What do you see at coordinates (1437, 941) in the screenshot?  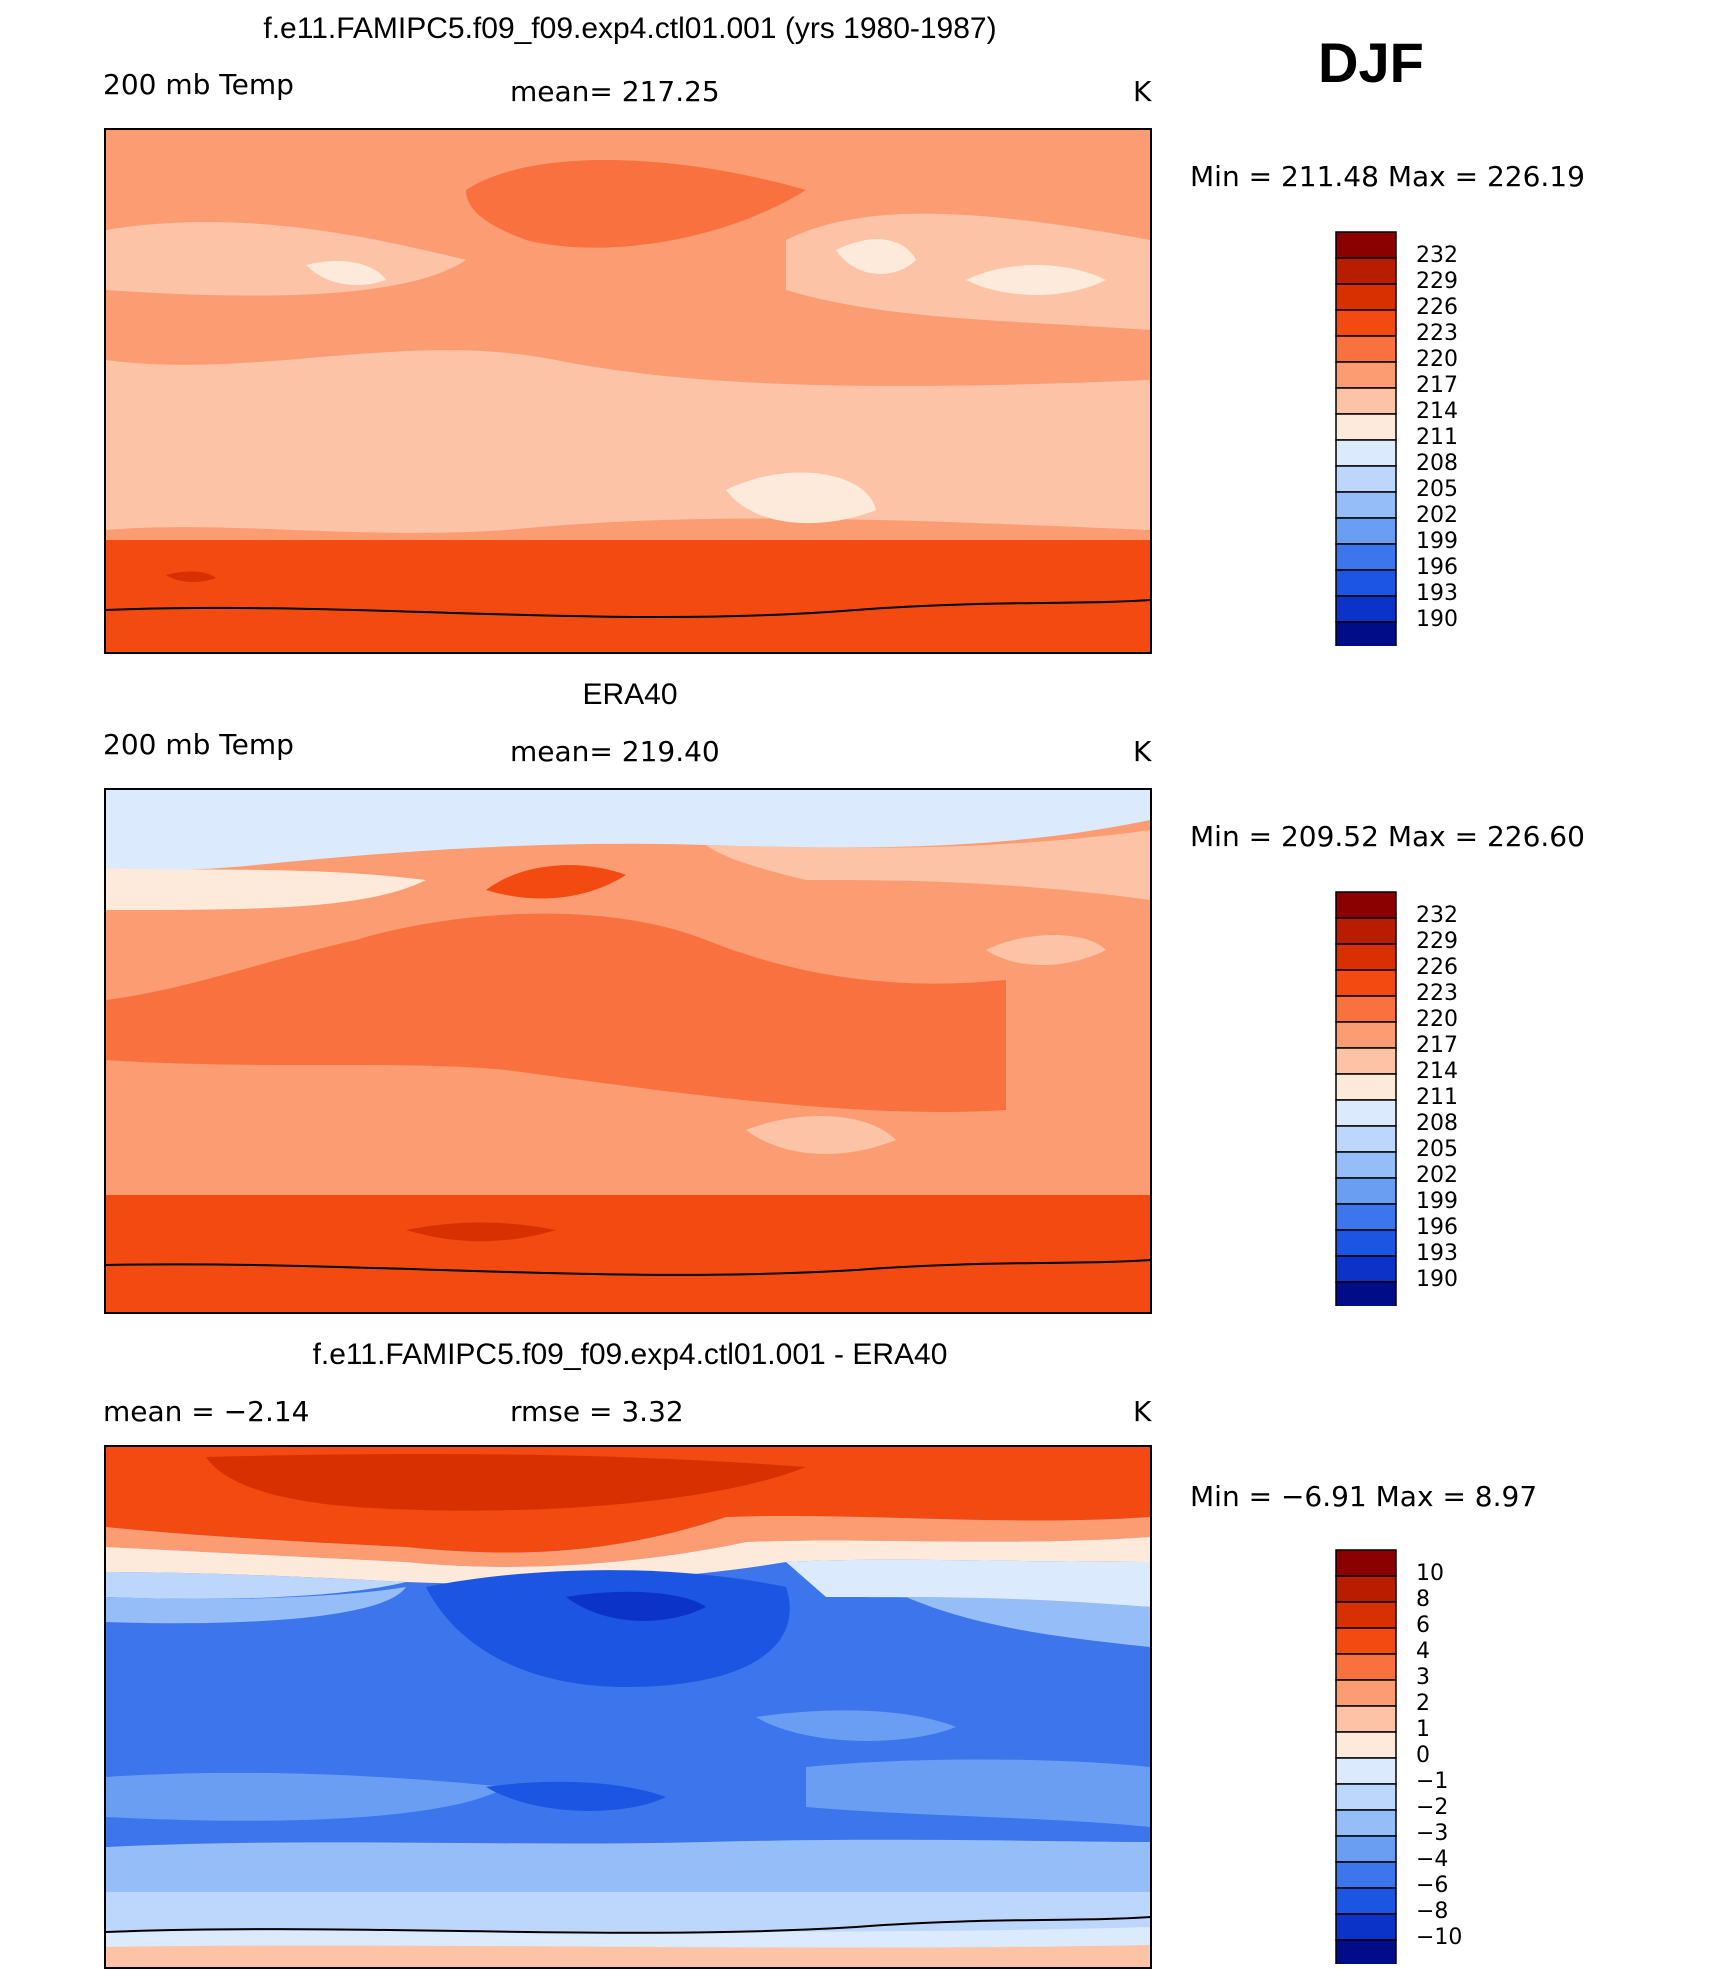 I see `panel2-cb-label: 229` at bounding box center [1437, 941].